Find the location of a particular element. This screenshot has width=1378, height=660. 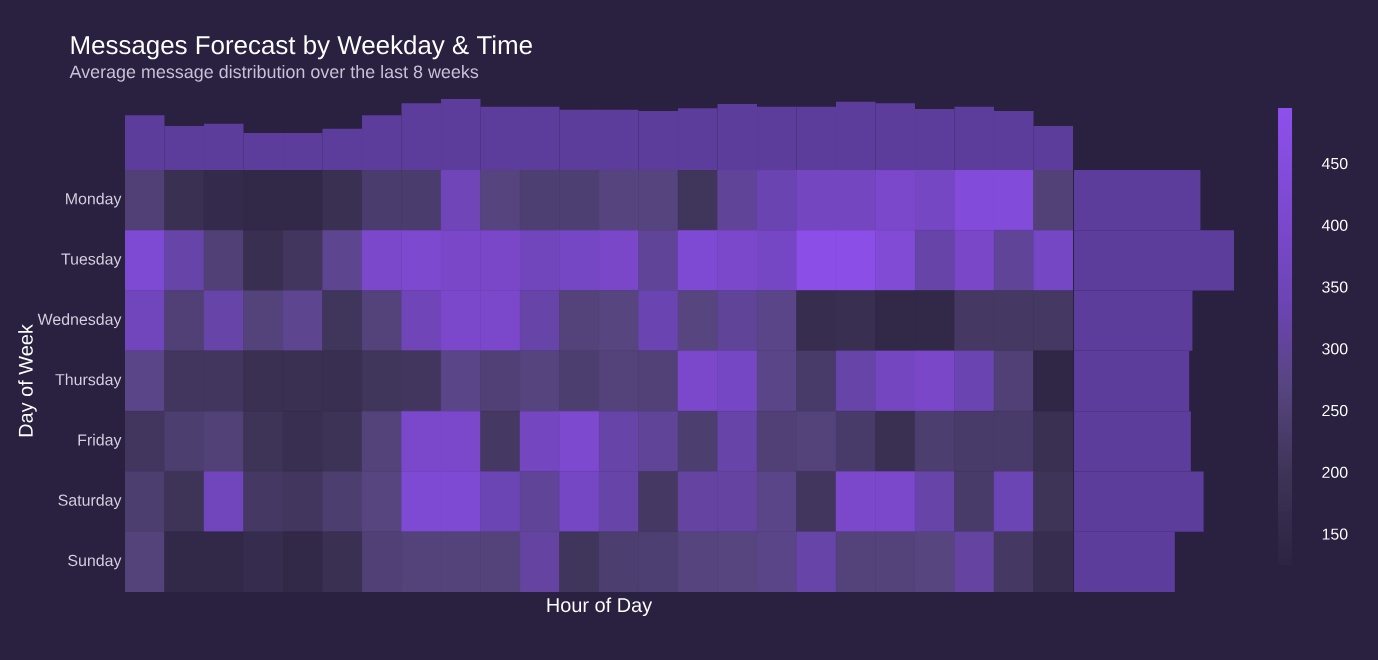

color-bar-label: 350 is located at coordinates (1335, 287).